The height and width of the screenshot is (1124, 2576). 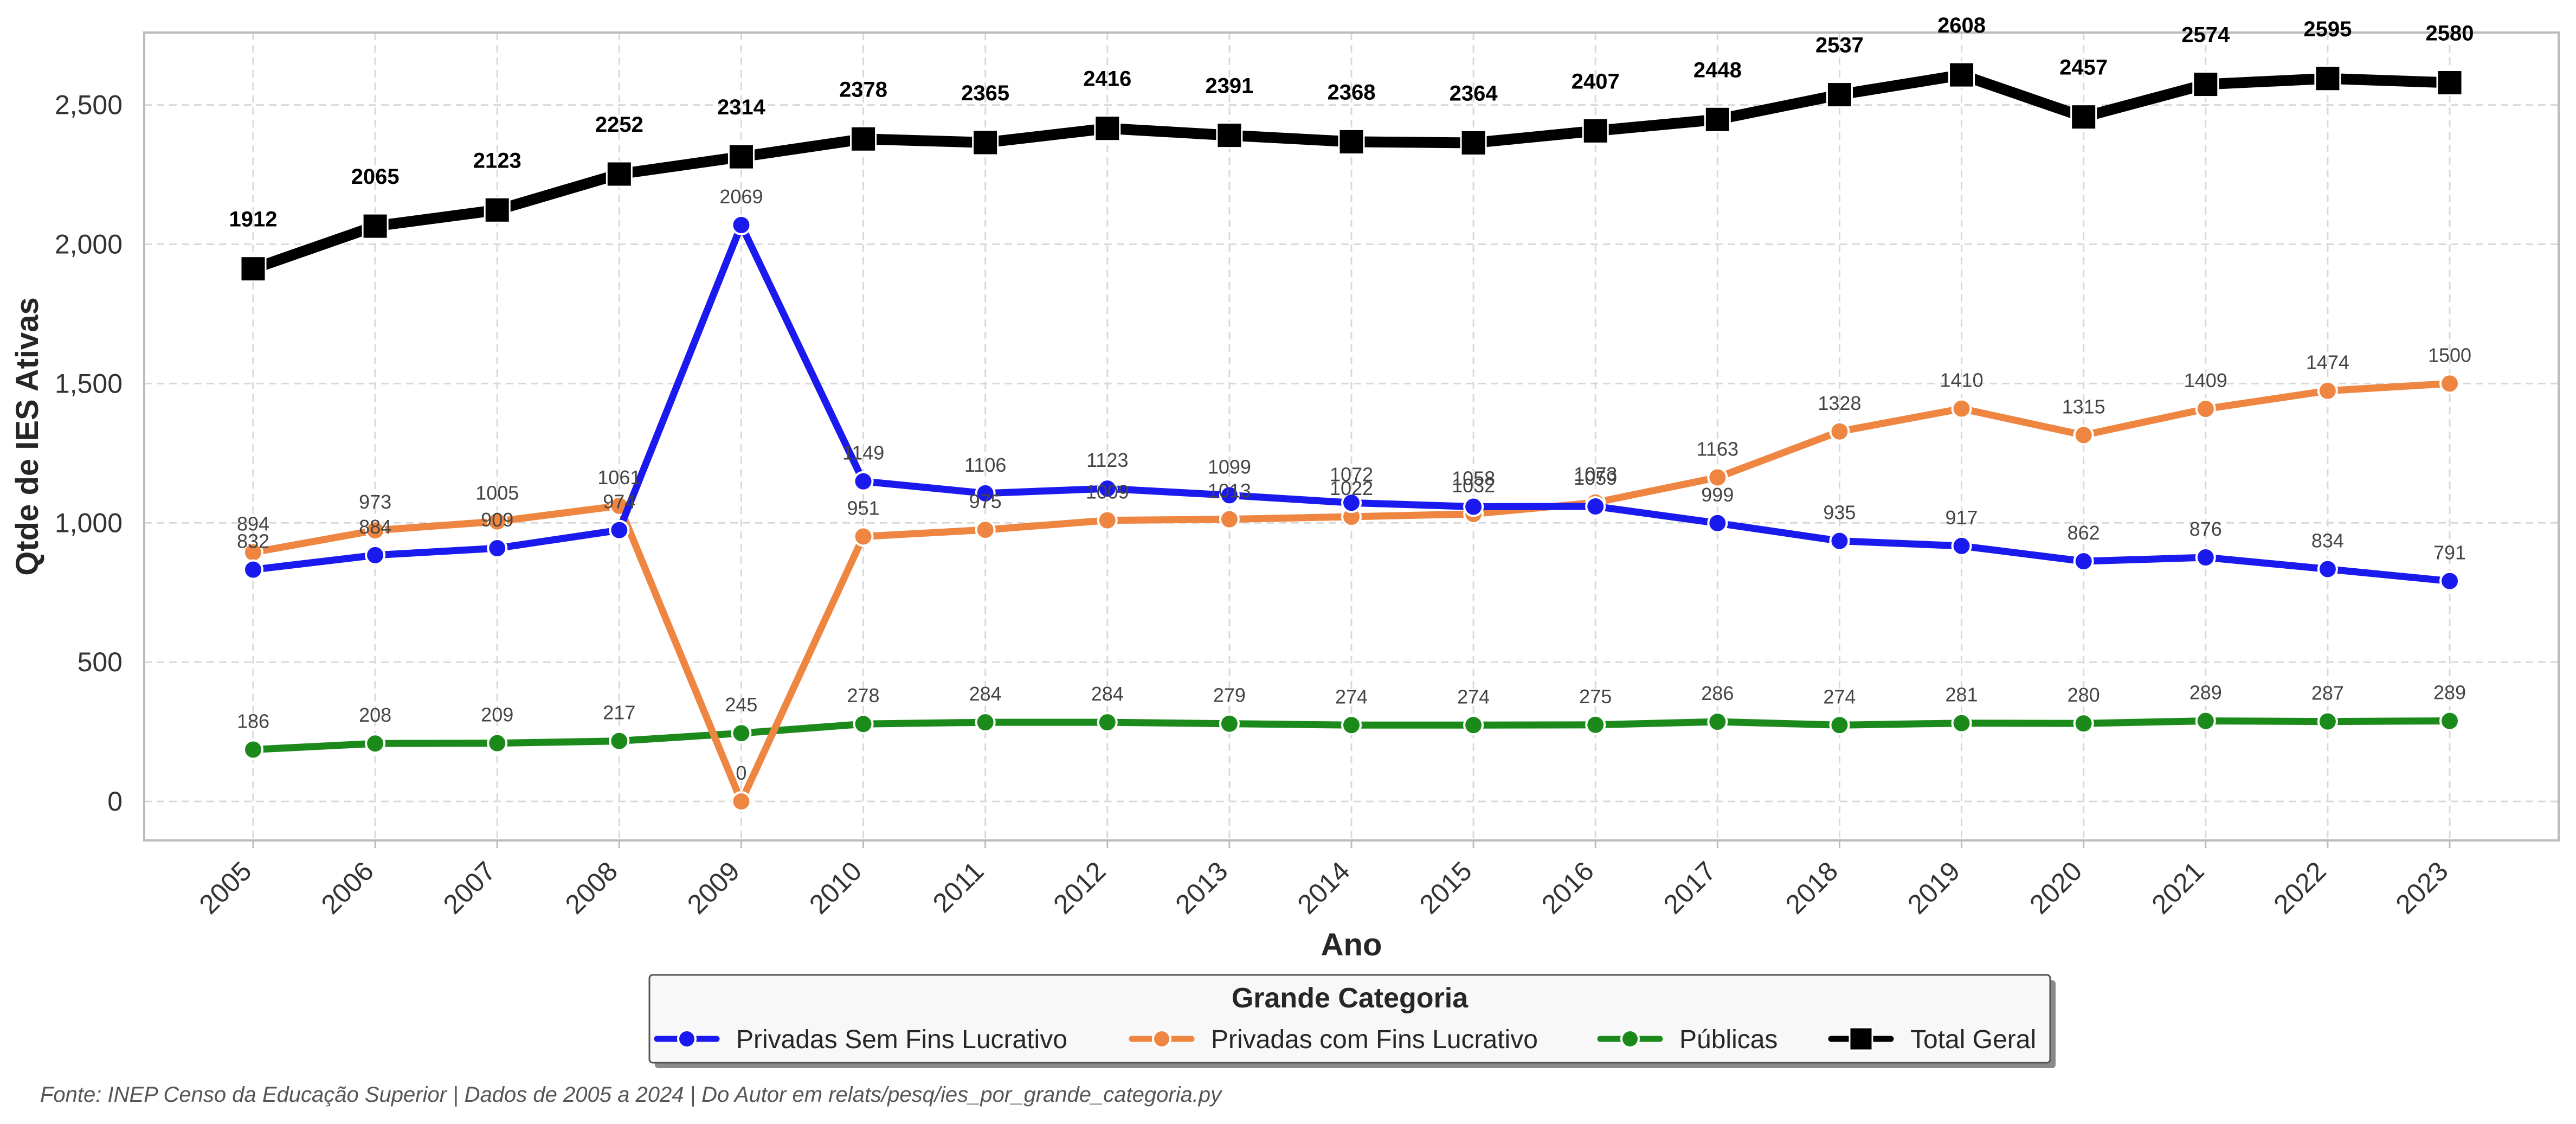 What do you see at coordinates (985, 142) in the screenshot?
I see `series-3-marker-2011` at bounding box center [985, 142].